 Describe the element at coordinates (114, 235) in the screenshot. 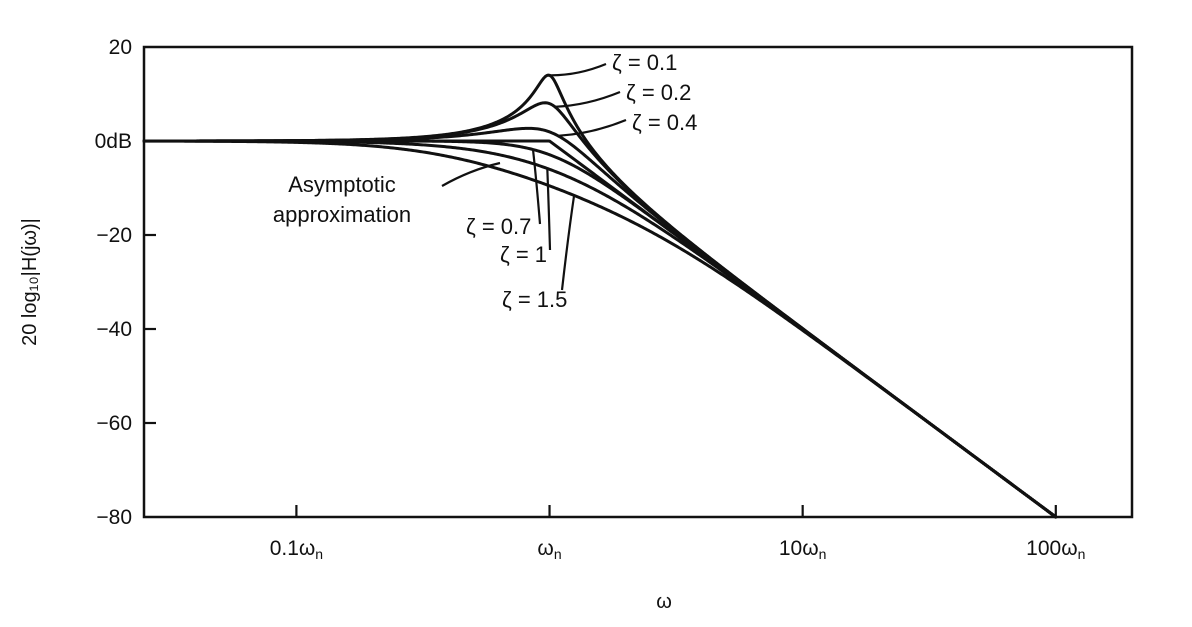

I see `y-tick-label: −20` at that location.